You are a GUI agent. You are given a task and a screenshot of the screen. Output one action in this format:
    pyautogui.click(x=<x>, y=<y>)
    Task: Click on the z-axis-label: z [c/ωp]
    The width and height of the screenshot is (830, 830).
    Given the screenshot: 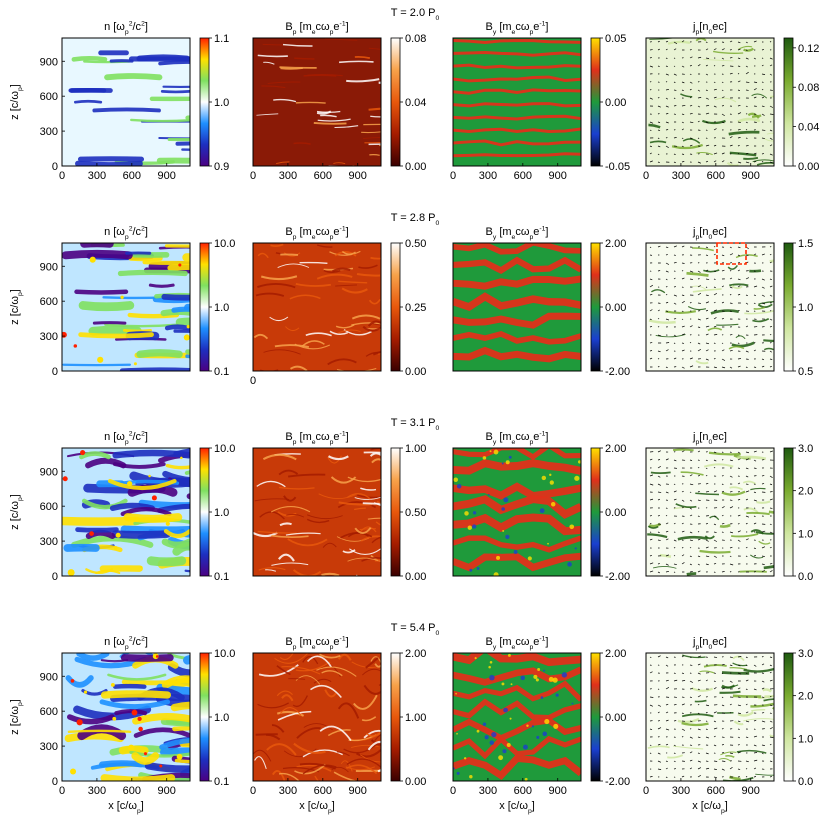 What is the action you would take?
    pyautogui.click(x=16, y=102)
    